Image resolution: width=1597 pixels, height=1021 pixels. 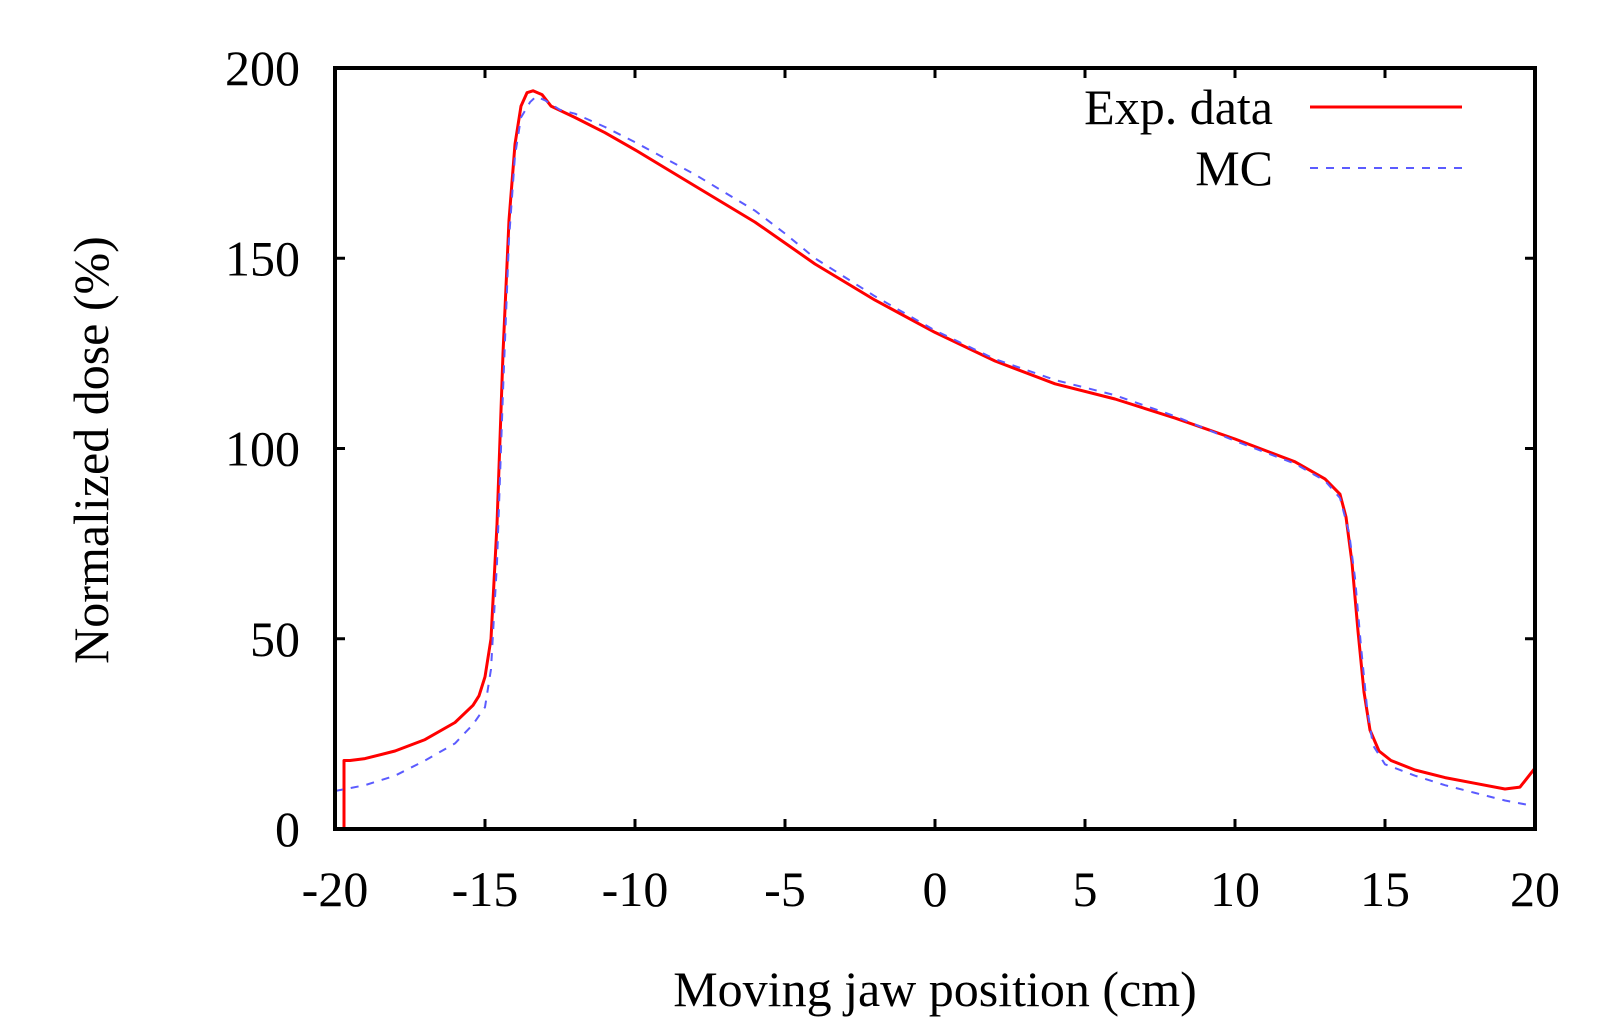 I want to click on x-tick-label: -5, so click(x=785, y=889).